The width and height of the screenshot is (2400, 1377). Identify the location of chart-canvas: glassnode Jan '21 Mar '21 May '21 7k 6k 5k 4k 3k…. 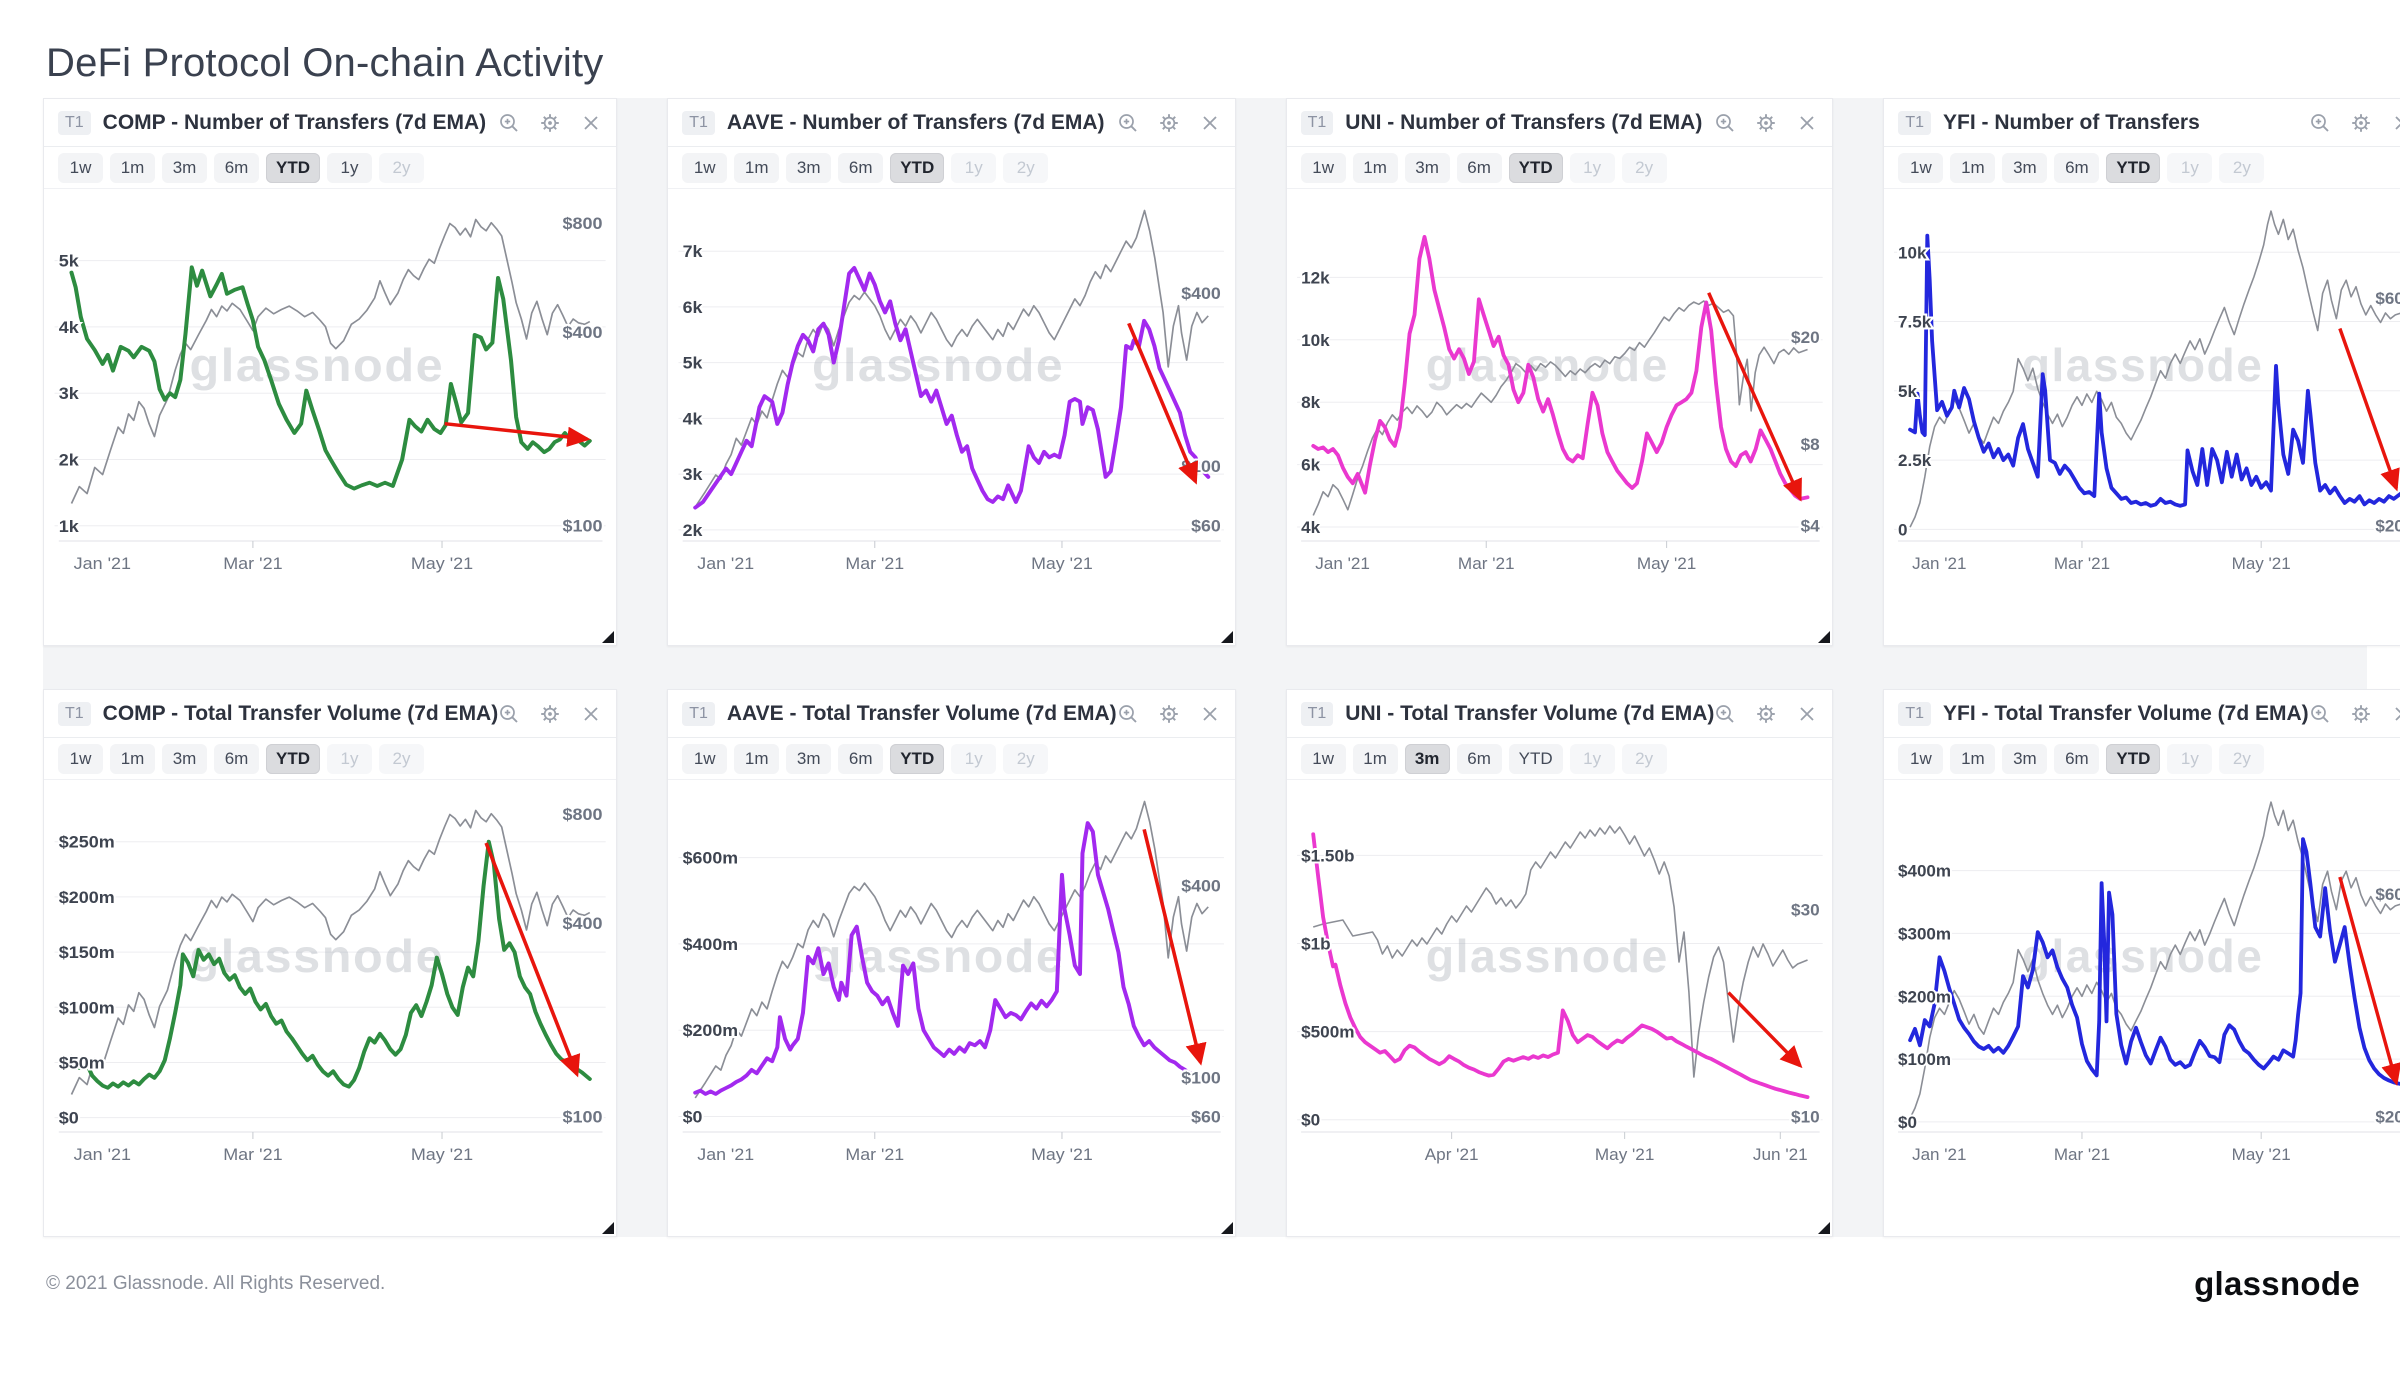
(951, 417).